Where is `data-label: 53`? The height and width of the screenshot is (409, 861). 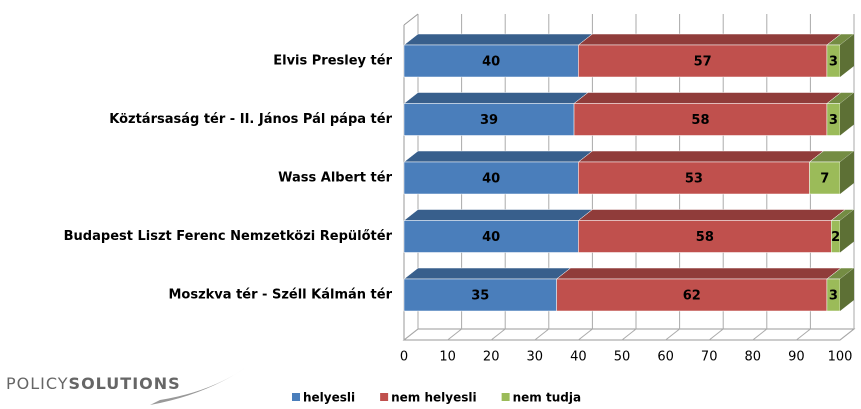
data-label: 53 is located at coordinates (694, 179).